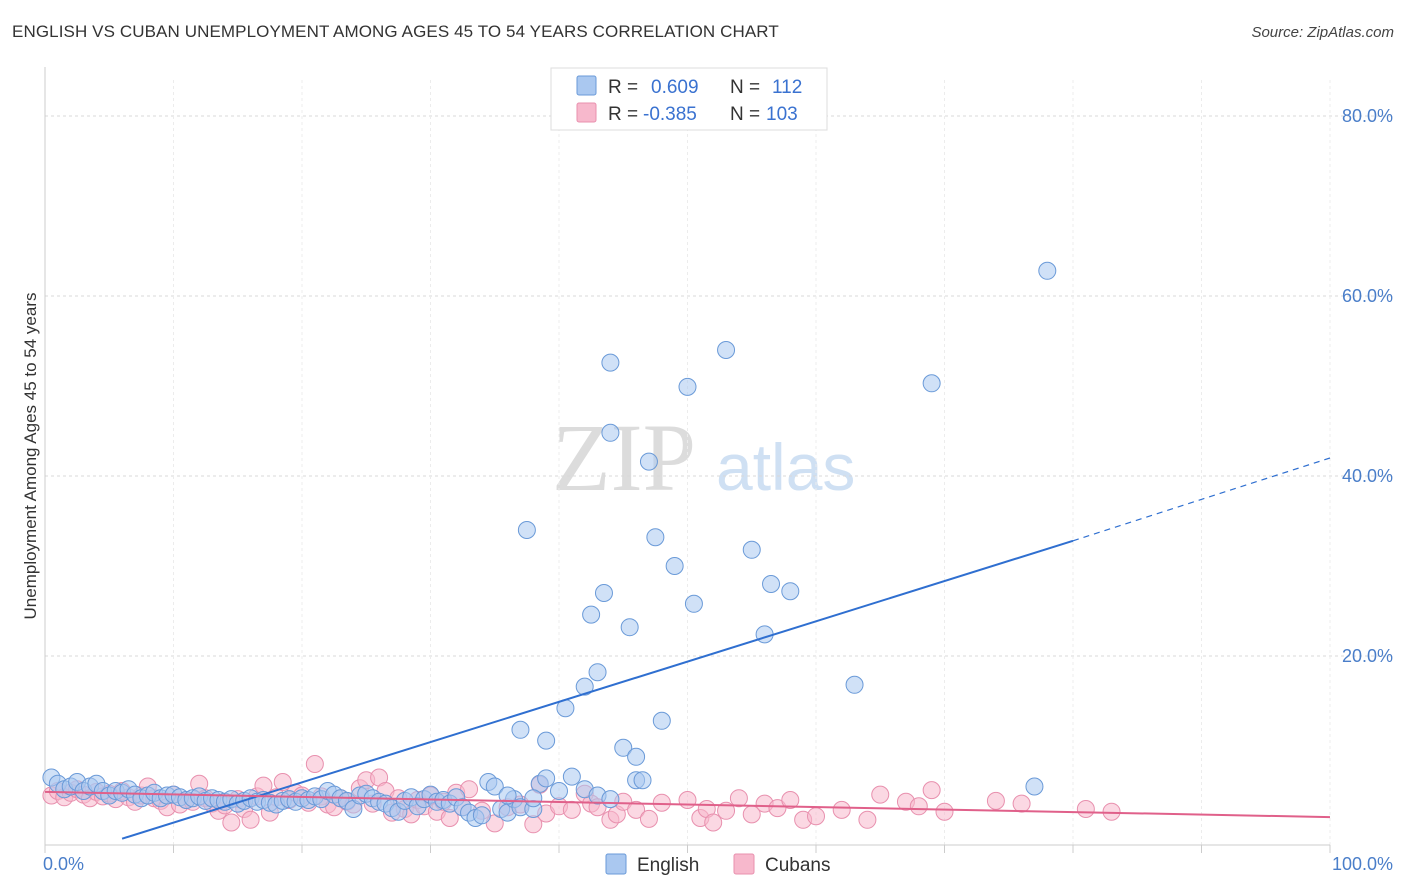 The width and height of the screenshot is (1406, 892). I want to click on legend: R = 0.609 N = 112 R = -0.385 N = 103, so click(689, 99).